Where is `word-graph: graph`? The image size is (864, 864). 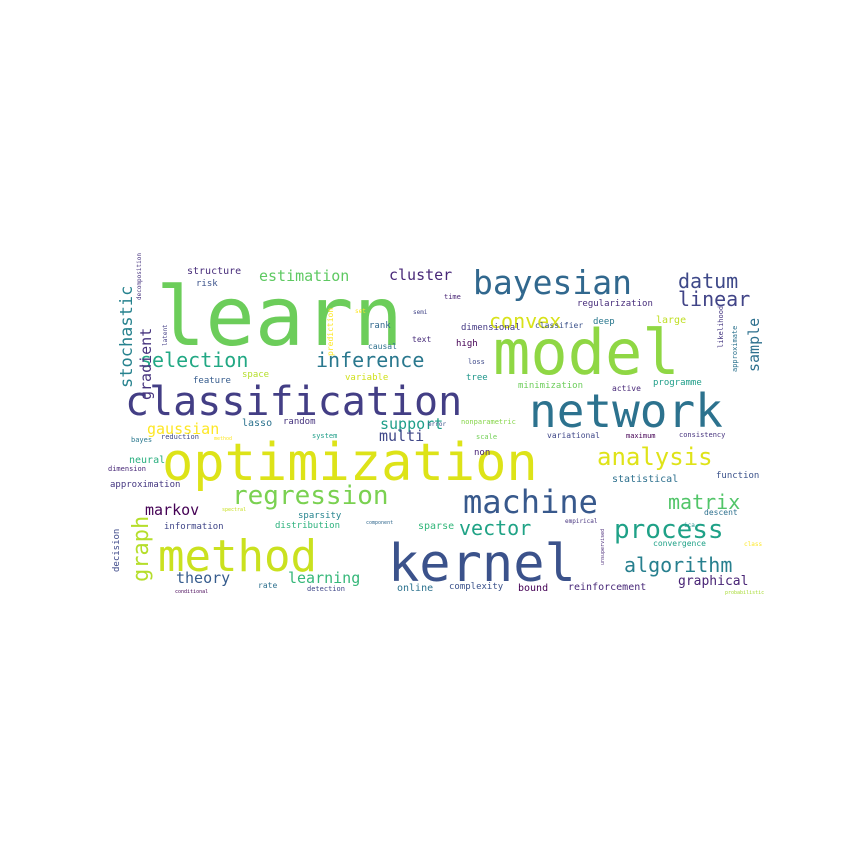
word-graph: graph is located at coordinates (141, 549).